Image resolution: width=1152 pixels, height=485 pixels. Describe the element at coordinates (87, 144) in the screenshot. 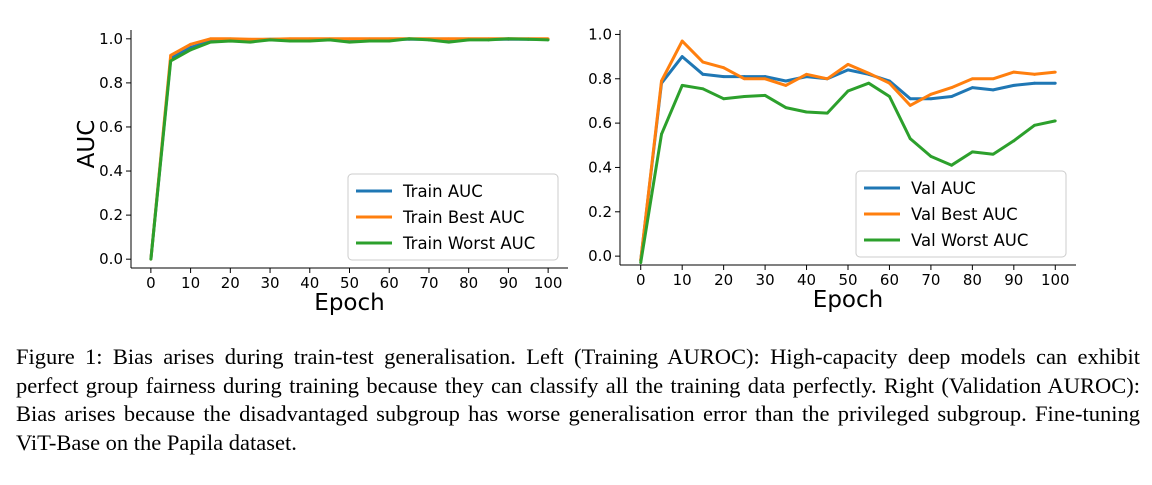

I see `y-axis-label: AUC` at that location.